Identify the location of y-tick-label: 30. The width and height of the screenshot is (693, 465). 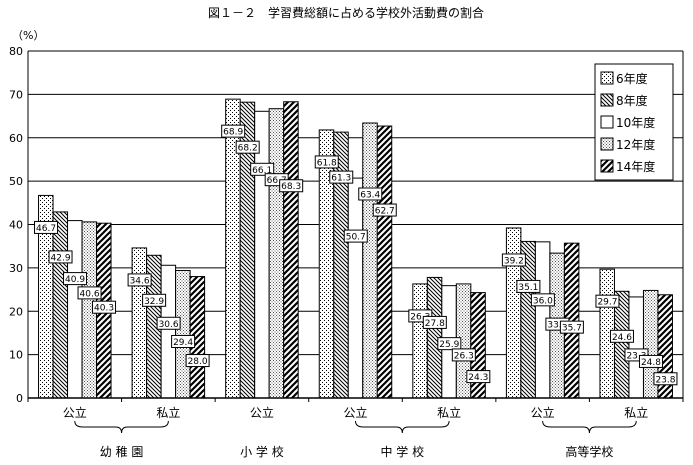
(16, 268).